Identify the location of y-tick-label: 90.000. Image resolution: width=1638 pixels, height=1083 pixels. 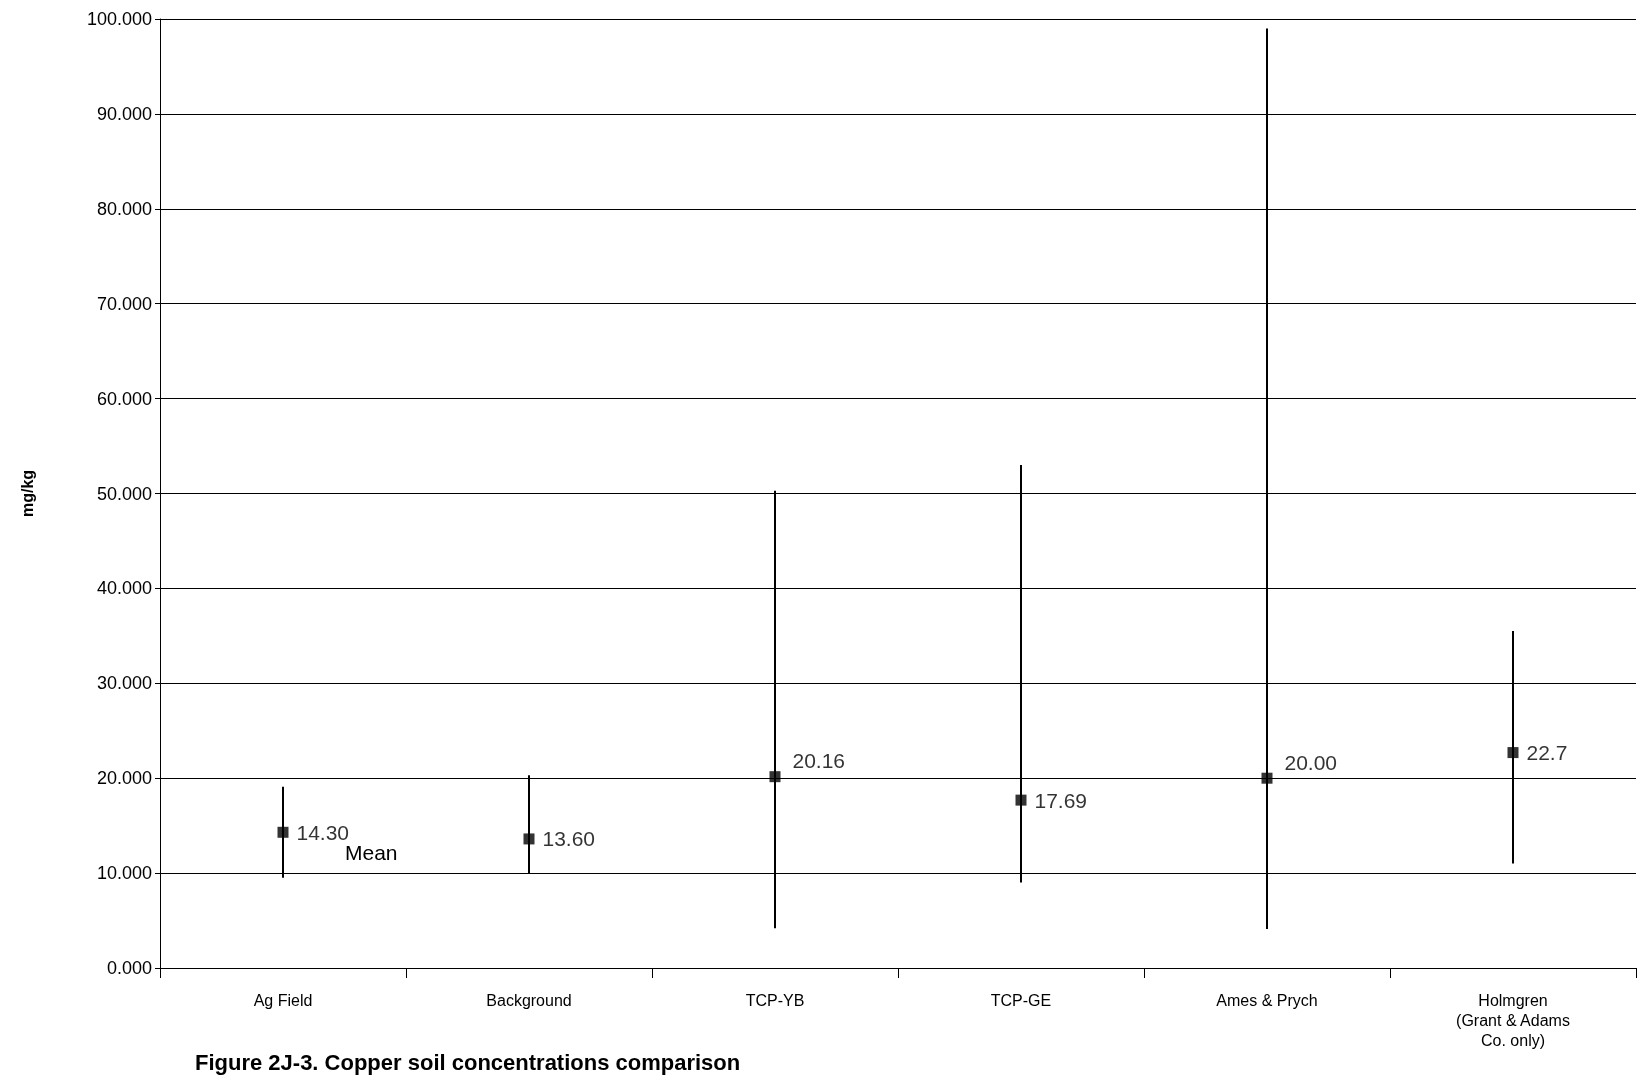
(124, 113).